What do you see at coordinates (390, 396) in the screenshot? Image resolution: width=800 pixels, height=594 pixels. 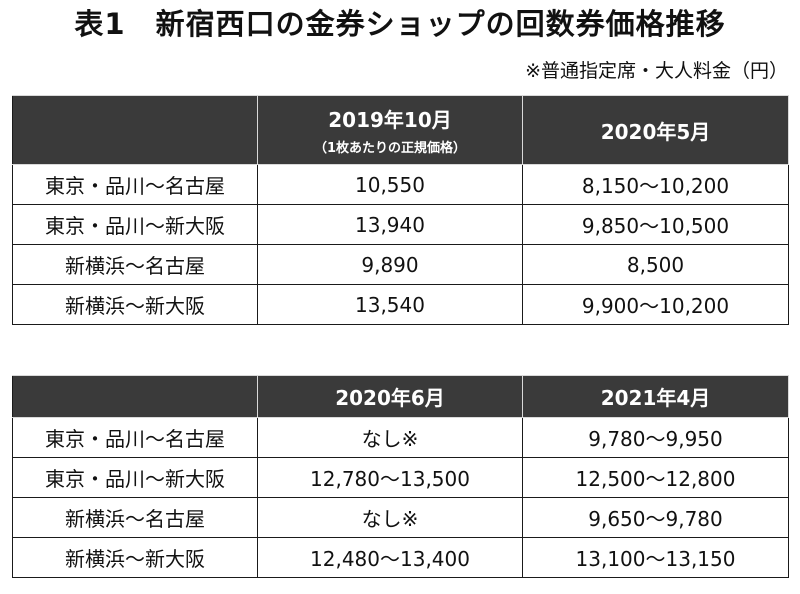 I see `header-2020-06: 2020年6月` at bounding box center [390, 396].